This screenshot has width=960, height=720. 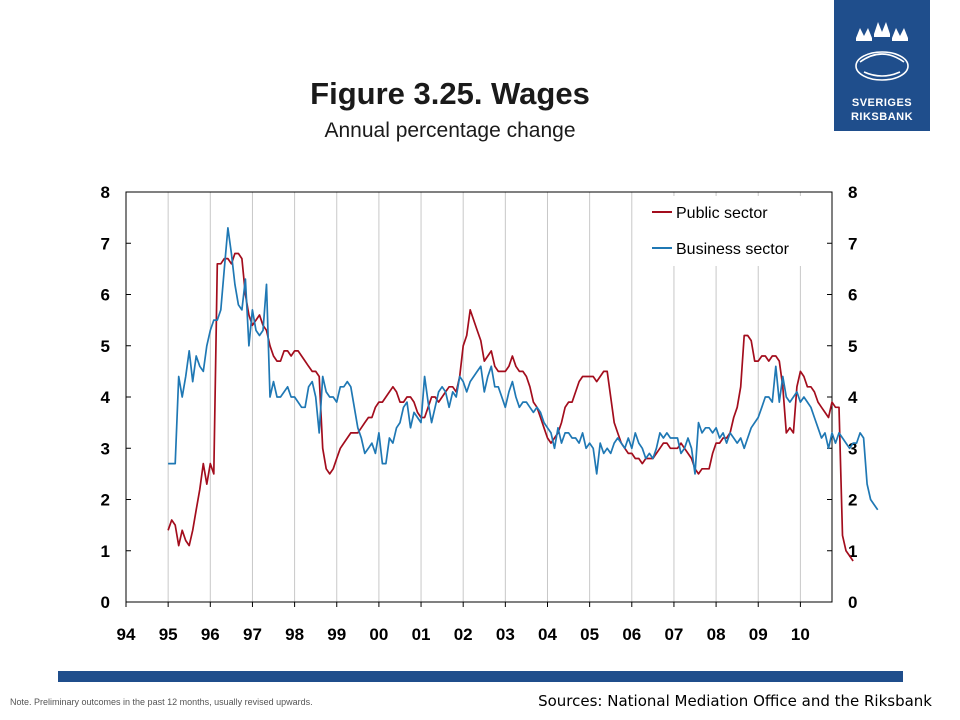 What do you see at coordinates (882, 117) in the screenshot?
I see `logo-line-2: RIKSBANK` at bounding box center [882, 117].